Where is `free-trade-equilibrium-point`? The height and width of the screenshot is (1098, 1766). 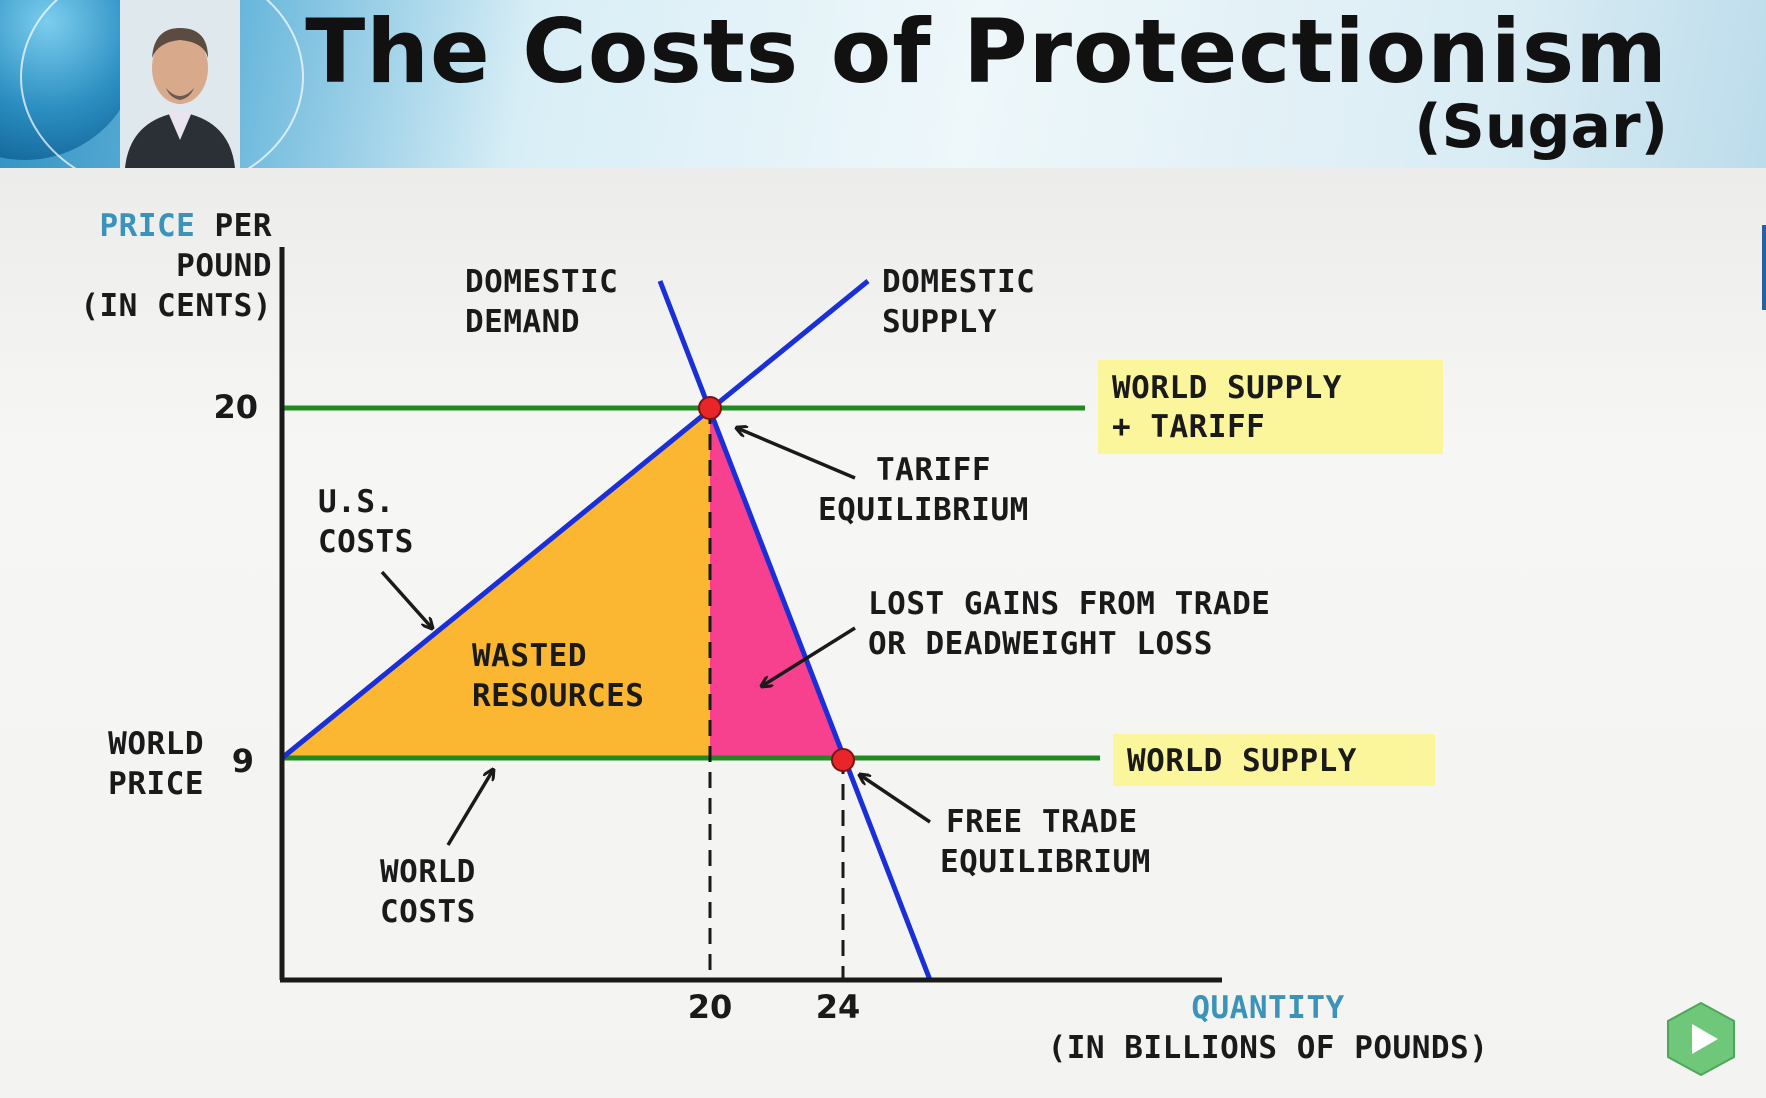
free-trade-equilibrium-point is located at coordinates (843, 760).